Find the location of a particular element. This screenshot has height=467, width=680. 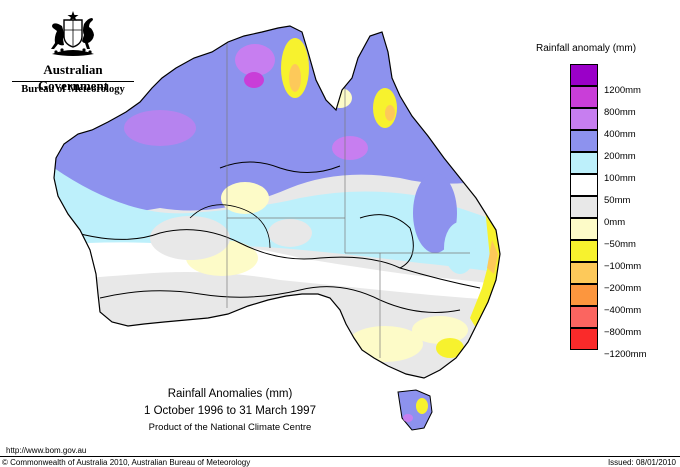

legend-label: 400mm is located at coordinates (620, 134).